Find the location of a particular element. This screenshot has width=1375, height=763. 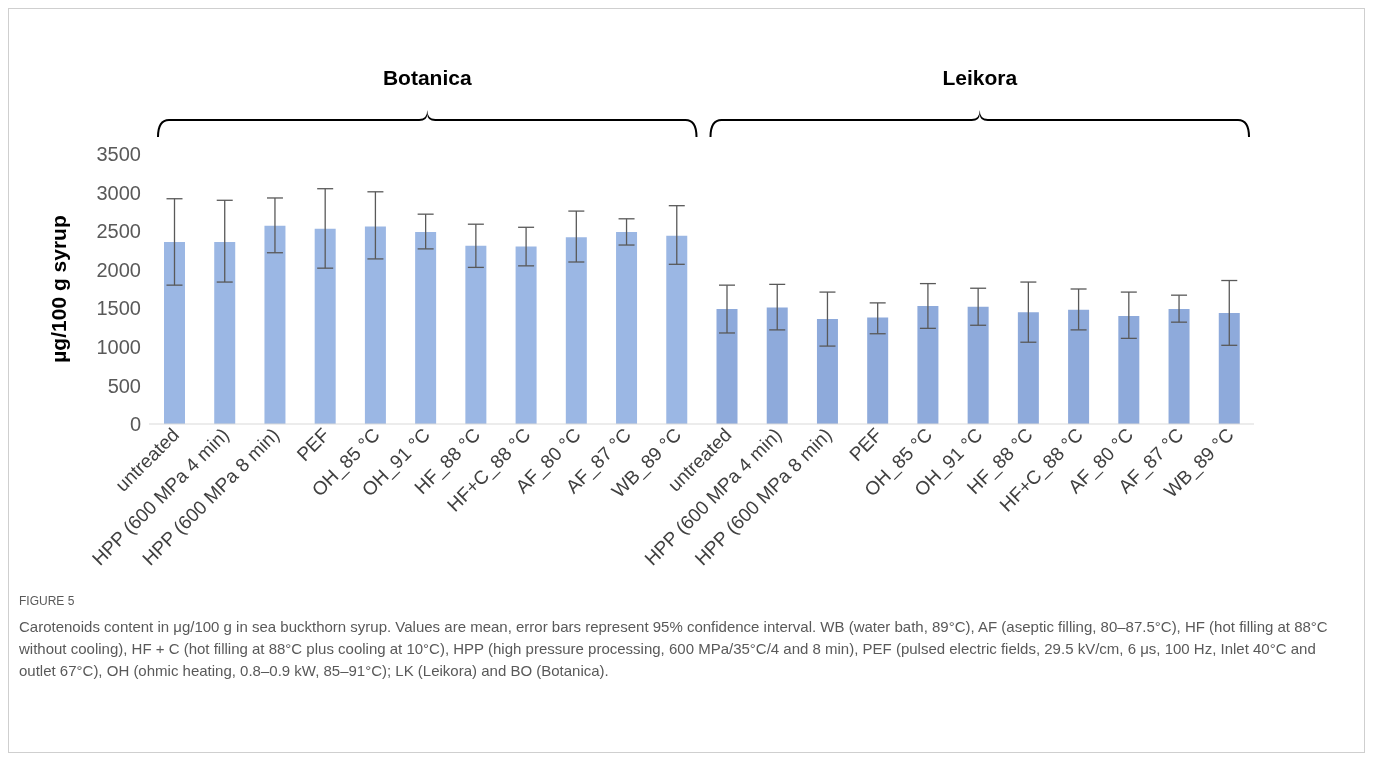

y-tick-label: 1500 is located at coordinates (118, 308).